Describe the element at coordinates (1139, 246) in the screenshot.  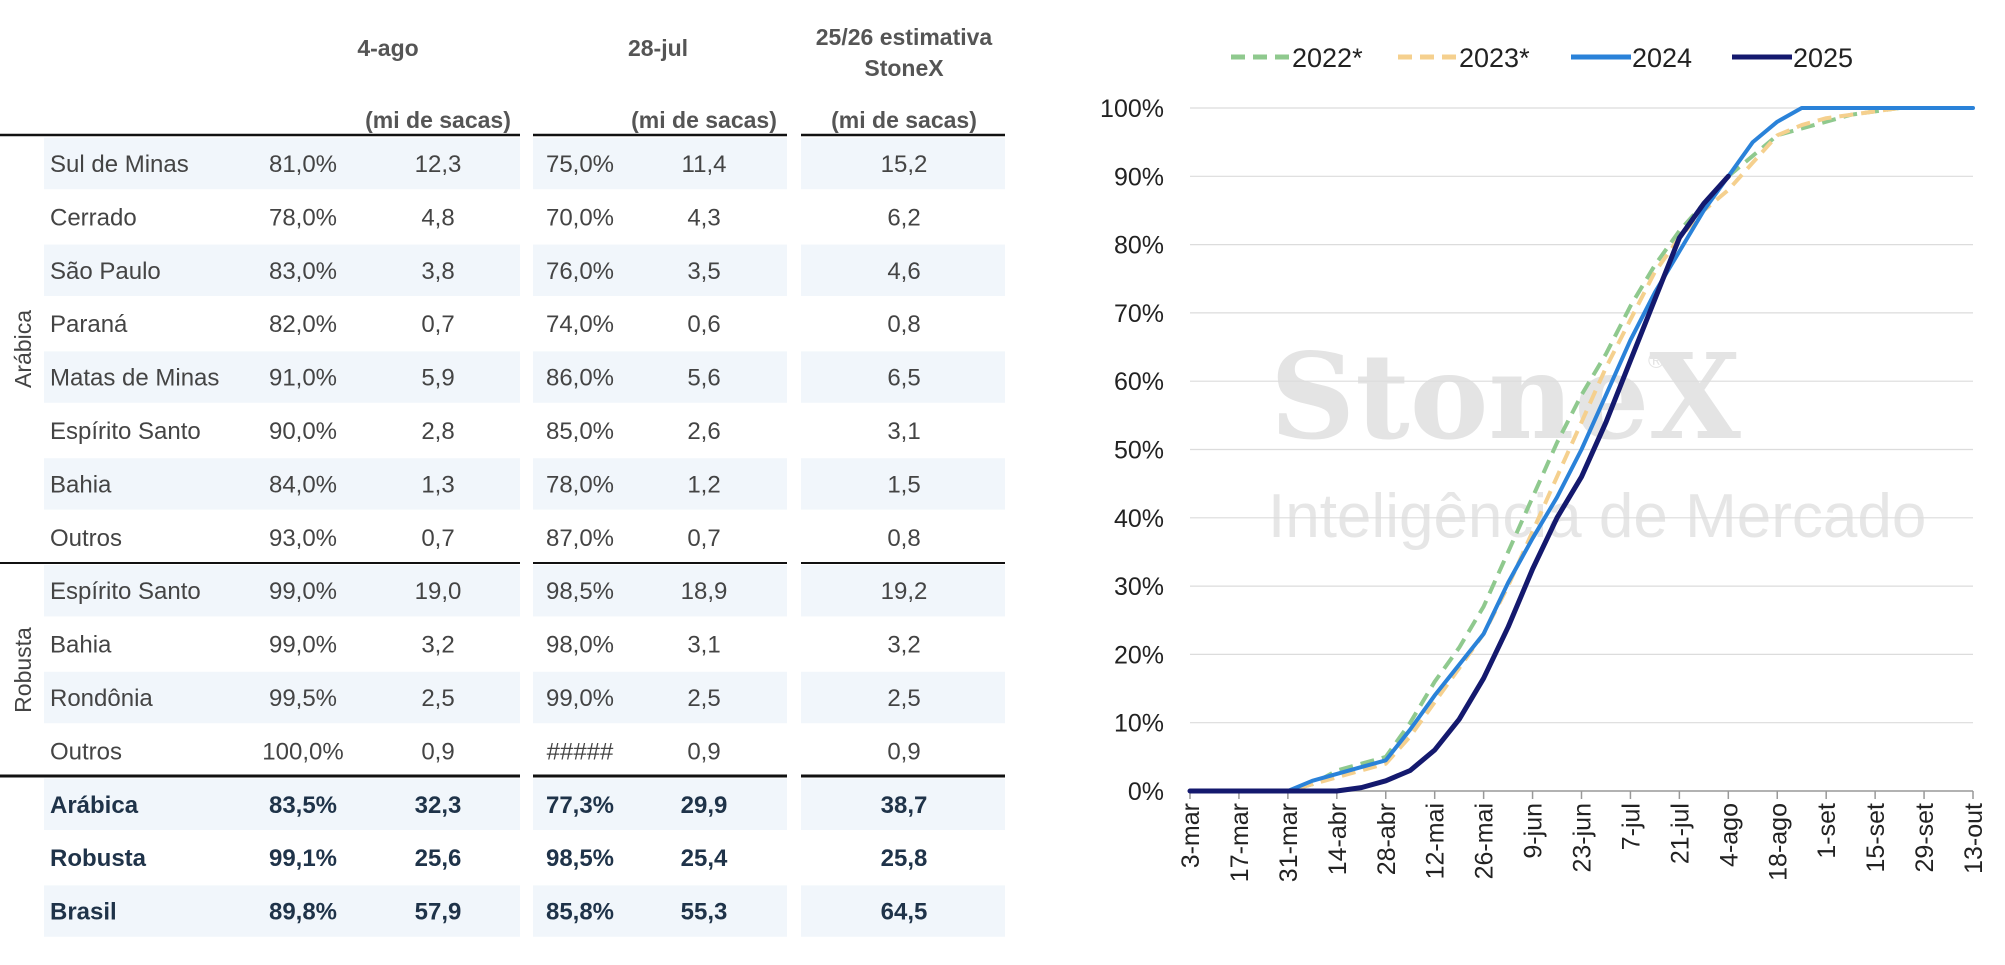
I see `y-tick-label: 80%` at that location.